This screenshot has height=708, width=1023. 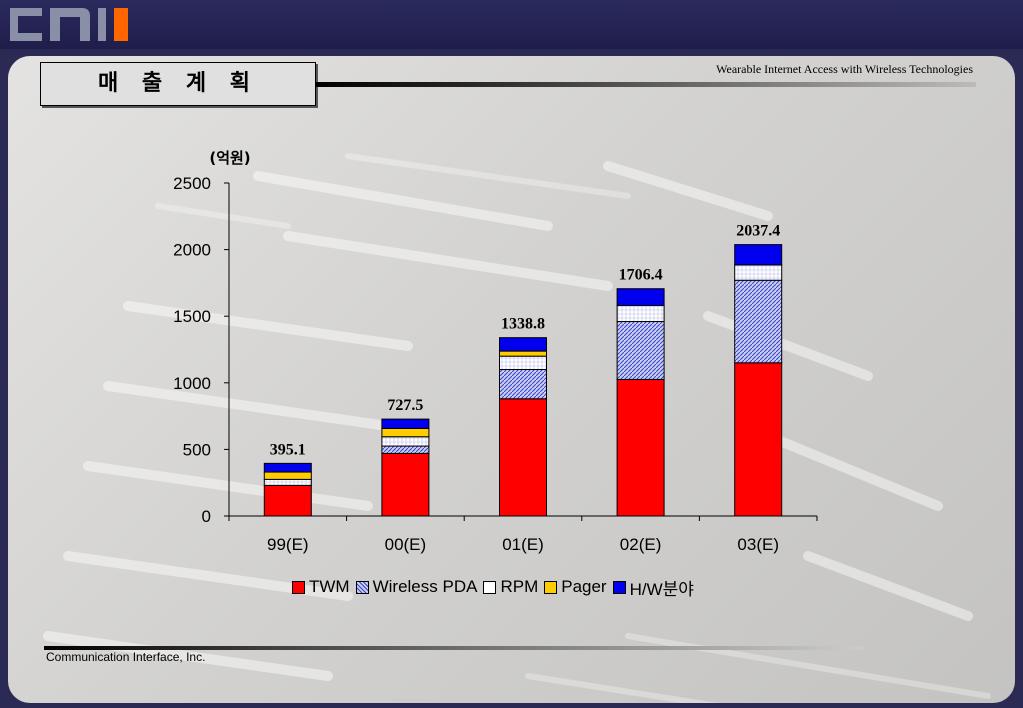 I want to click on legend-item: Pager, so click(x=575, y=587).